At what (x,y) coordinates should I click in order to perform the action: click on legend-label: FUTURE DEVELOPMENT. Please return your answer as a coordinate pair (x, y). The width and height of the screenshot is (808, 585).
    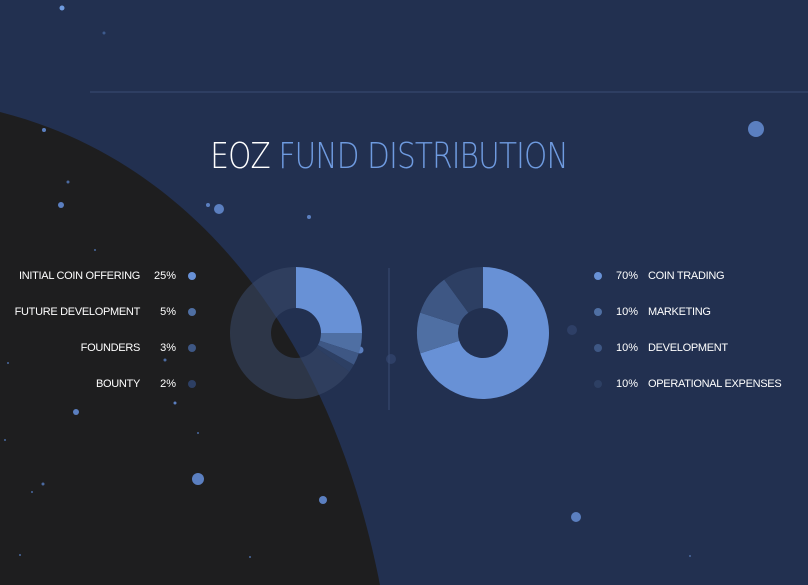
    Looking at the image, I should click on (77, 312).